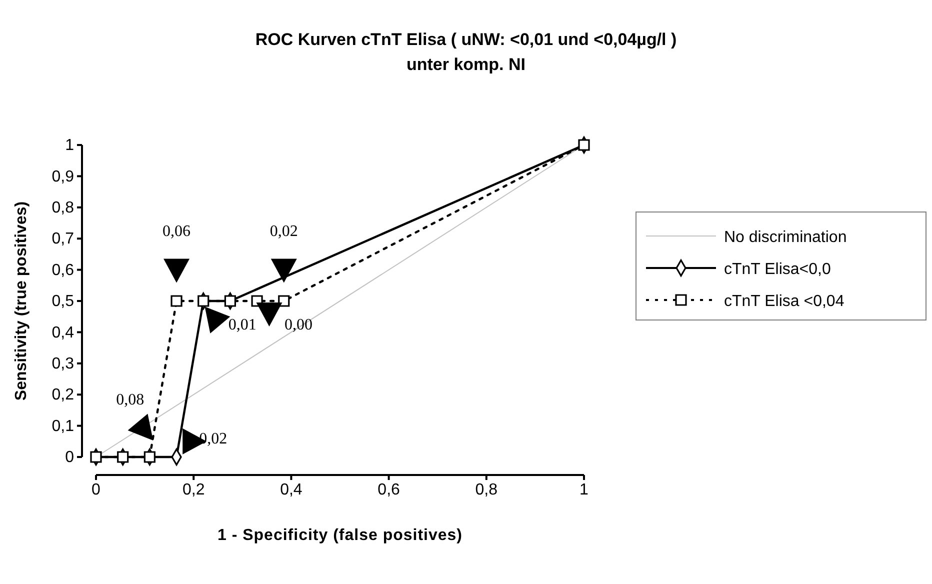 The image size is (932, 584). I want to click on y-tick-label: 0,1, so click(63, 426).